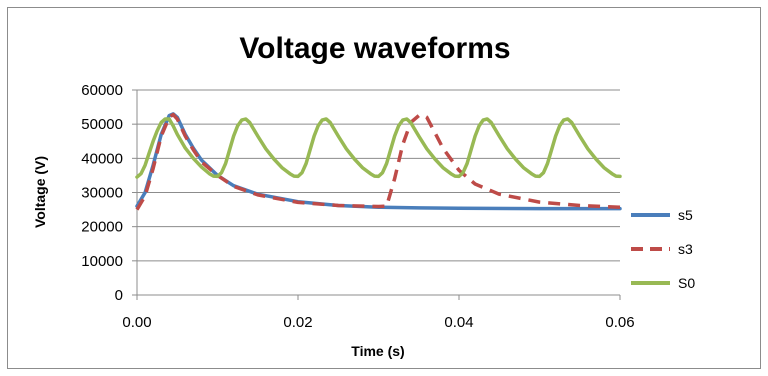 The height and width of the screenshot is (376, 768). Describe the element at coordinates (102, 124) in the screenshot. I see `y-tick-label: 50000` at that location.